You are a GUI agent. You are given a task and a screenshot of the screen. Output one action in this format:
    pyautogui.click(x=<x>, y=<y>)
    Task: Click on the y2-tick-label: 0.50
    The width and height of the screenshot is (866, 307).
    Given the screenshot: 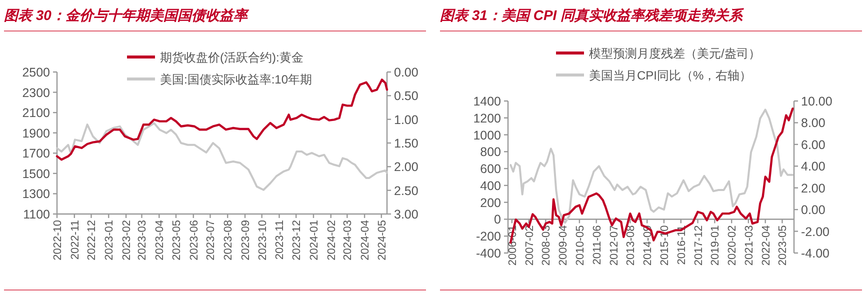 What is the action you would take?
    pyautogui.click(x=406, y=96)
    